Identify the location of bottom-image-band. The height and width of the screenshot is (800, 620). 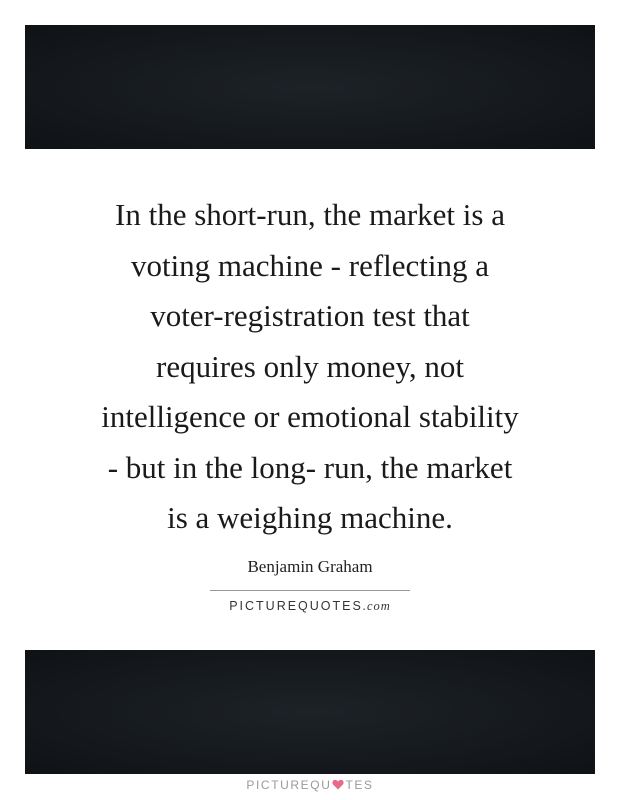
(310, 712).